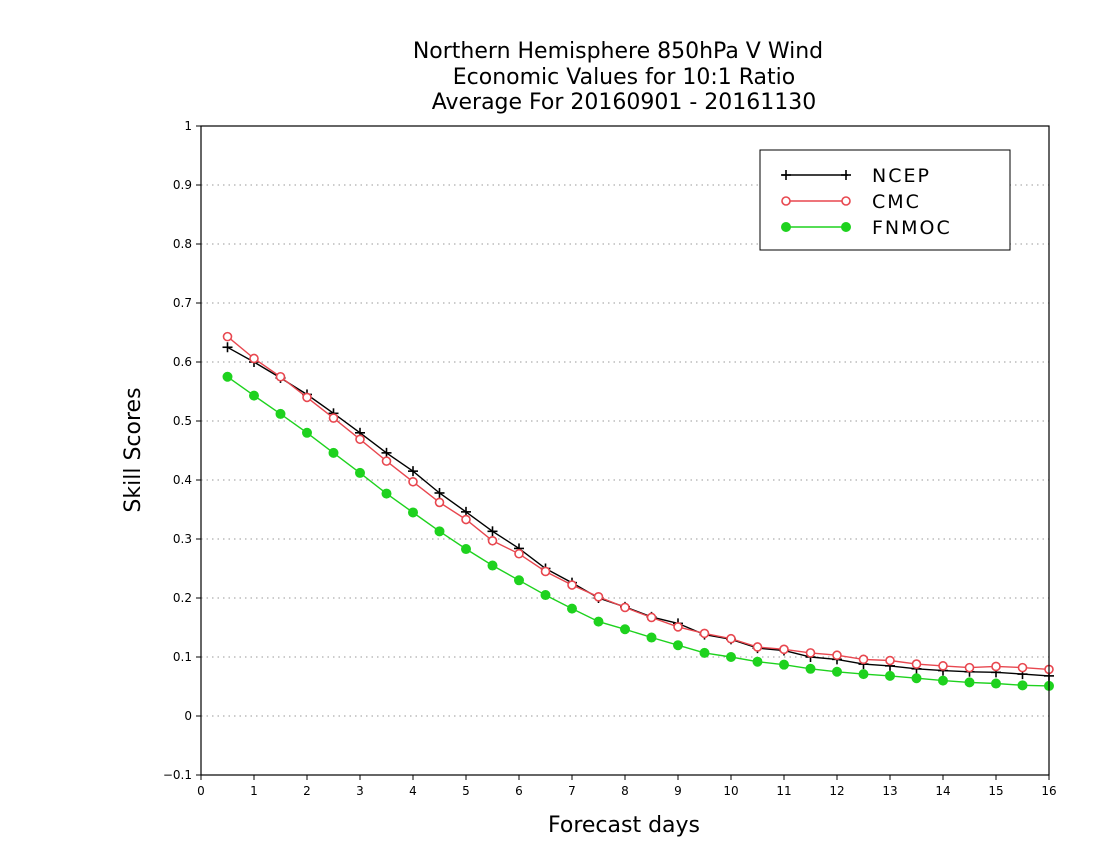 This screenshot has width=1100, height=850. What do you see at coordinates (182, 421) in the screenshot?
I see `y-tick-label: 0.5` at bounding box center [182, 421].